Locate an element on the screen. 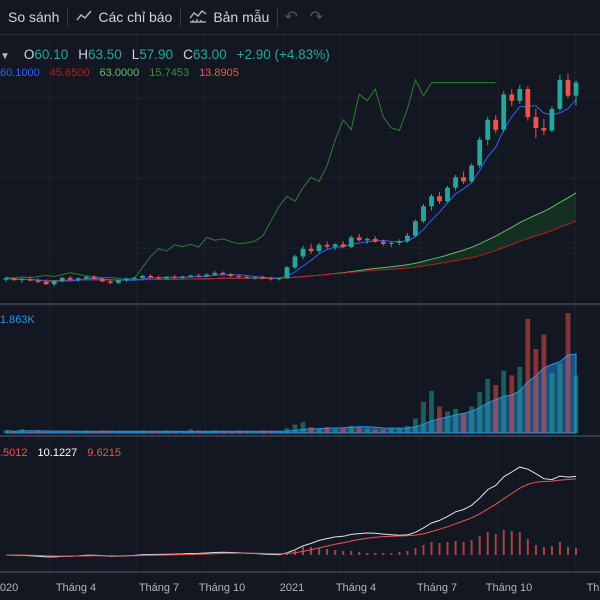 This screenshot has height=600, width=600. redo-icon: ↷ is located at coordinates (316, 17).